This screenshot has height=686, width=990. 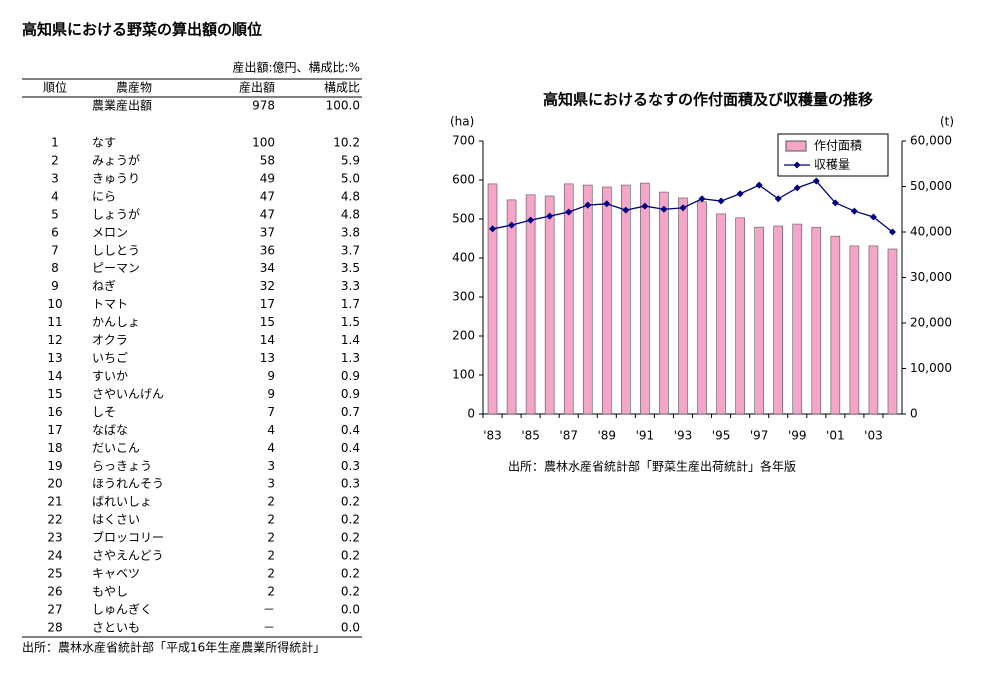 I want to click on table-cell: 17, so click(x=54, y=430).